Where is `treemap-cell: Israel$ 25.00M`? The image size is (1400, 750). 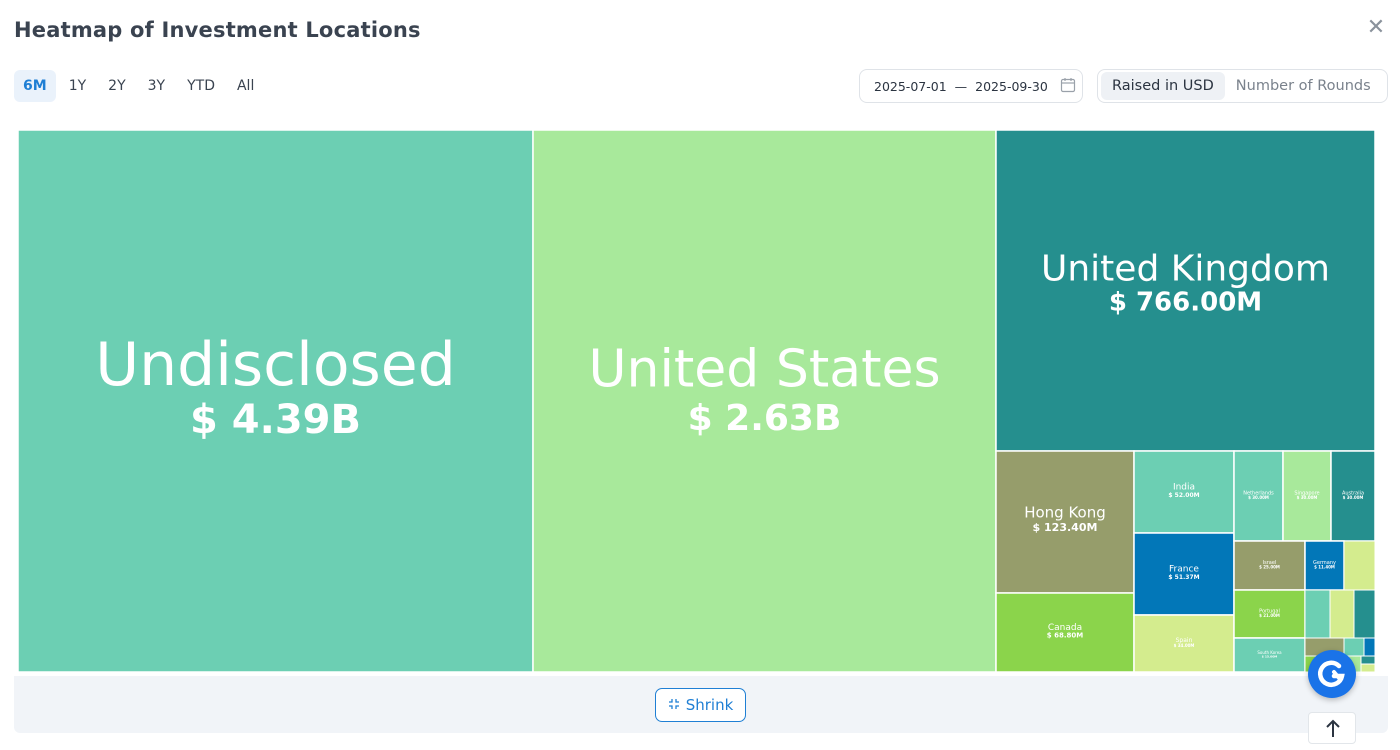
treemap-cell: Israel$ 25.00M is located at coordinates (1269, 565).